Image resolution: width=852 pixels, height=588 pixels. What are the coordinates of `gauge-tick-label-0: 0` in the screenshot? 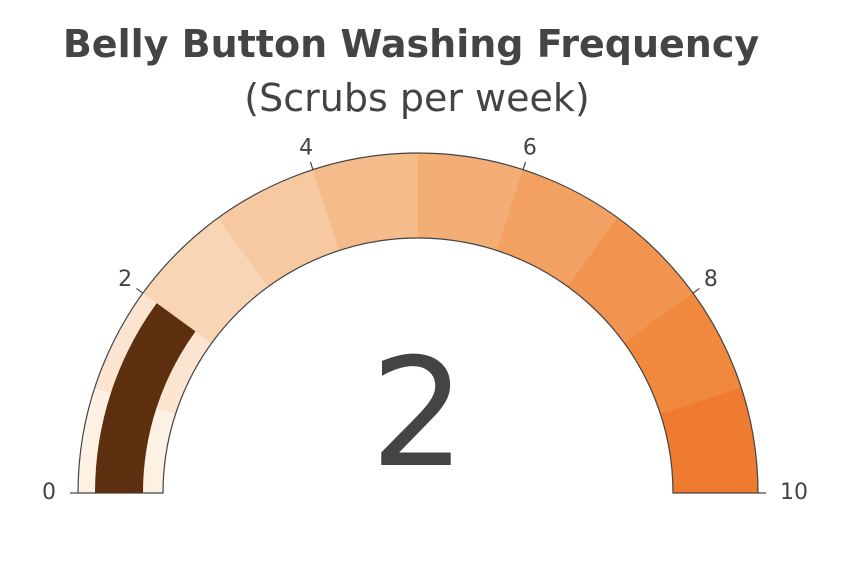 It's located at (49, 492).